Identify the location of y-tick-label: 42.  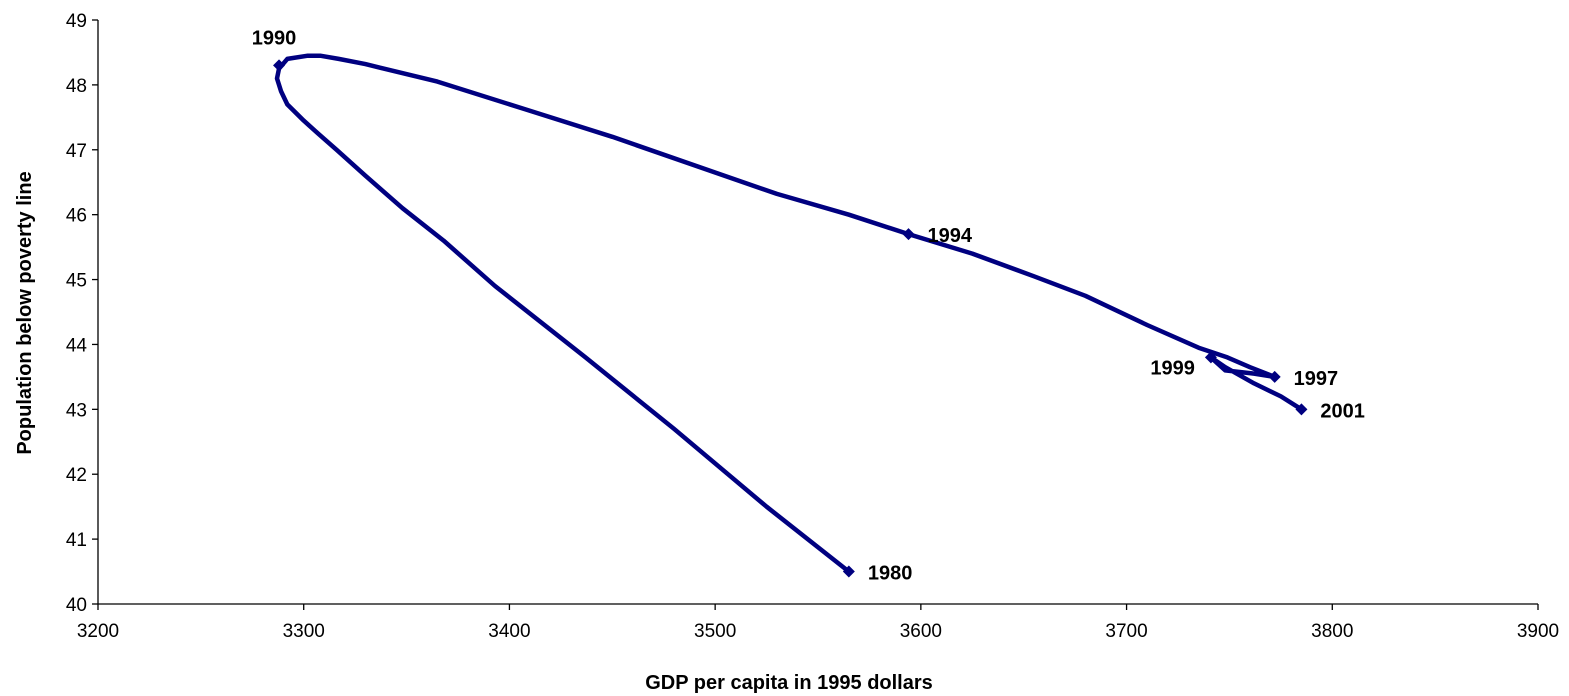
(76, 475).